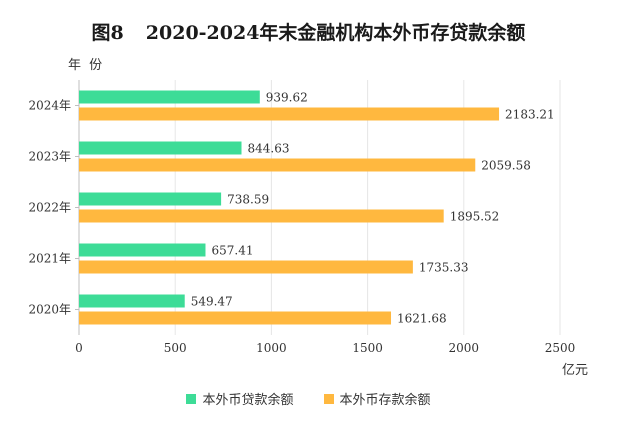 The height and width of the screenshot is (434, 617). Describe the element at coordinates (248, 400) in the screenshot. I see `legend-label-loans: 本外币贷款余额` at that location.